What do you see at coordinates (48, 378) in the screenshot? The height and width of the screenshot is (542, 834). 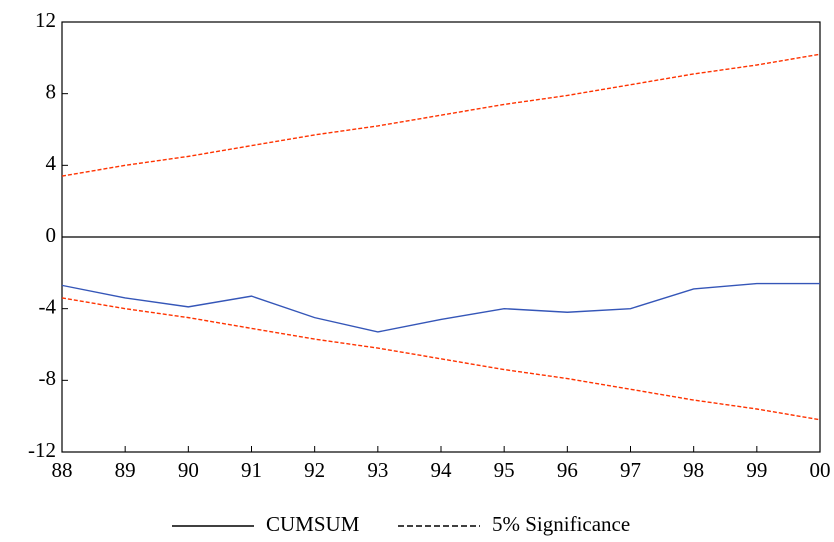 I see `y-tick-label: -8` at bounding box center [48, 378].